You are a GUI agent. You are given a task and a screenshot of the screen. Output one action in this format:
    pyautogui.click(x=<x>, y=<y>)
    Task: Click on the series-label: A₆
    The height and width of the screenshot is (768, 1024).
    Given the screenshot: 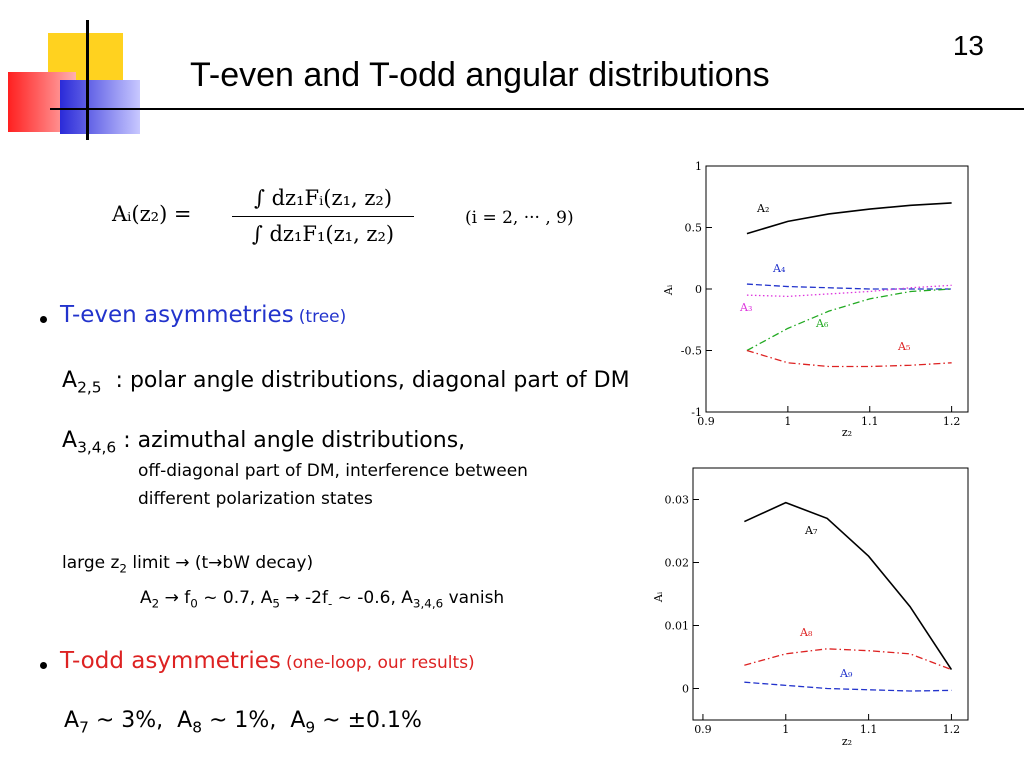 What is the action you would take?
    pyautogui.click(x=822, y=323)
    